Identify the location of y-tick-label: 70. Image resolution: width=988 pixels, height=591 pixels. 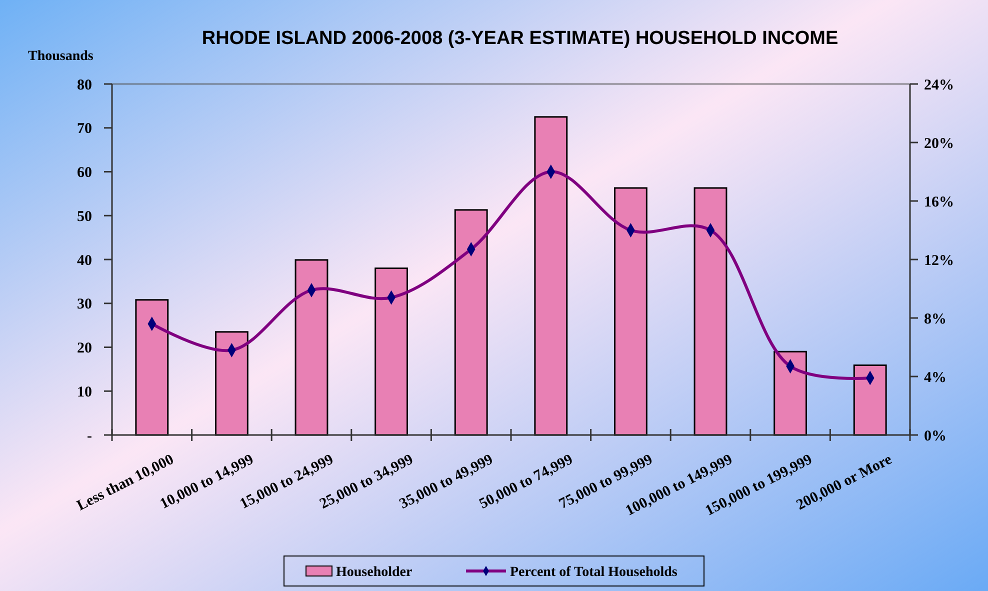
(84, 129).